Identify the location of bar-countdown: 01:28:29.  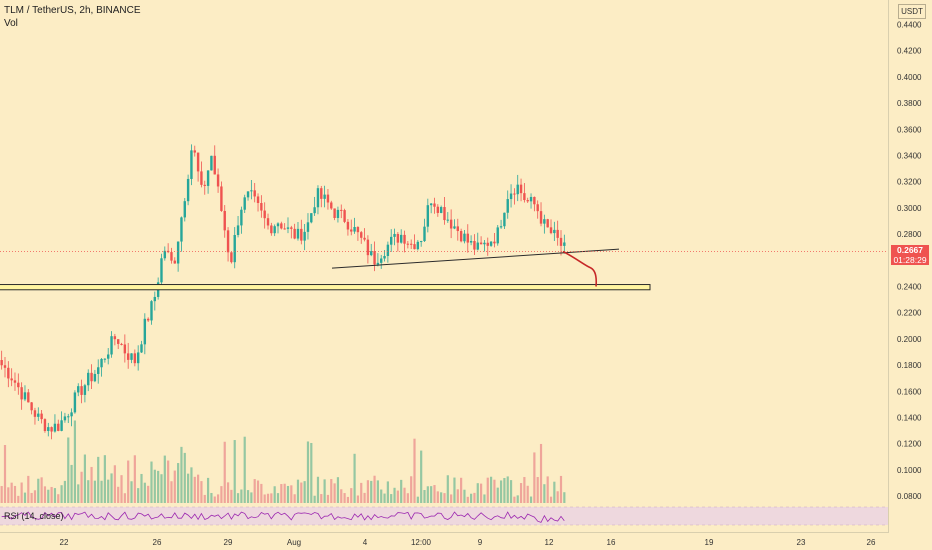
(910, 260).